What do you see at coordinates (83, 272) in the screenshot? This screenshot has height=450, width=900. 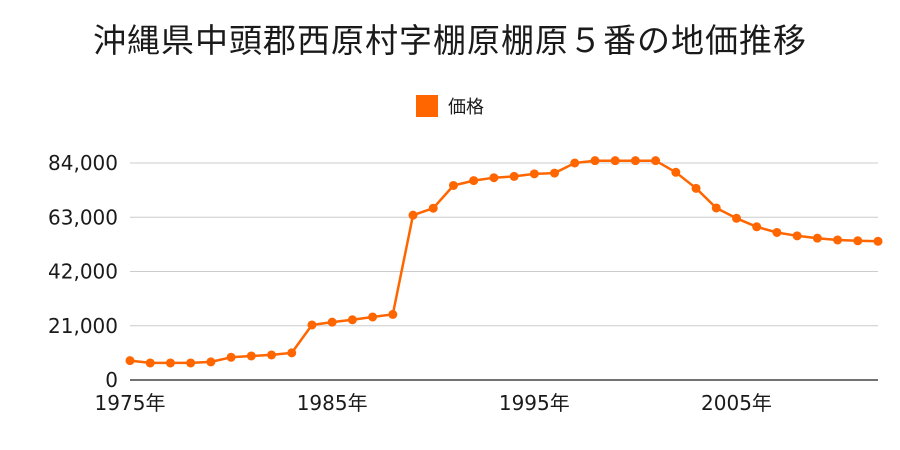 I see `y-tick-label: 42,000` at bounding box center [83, 272].